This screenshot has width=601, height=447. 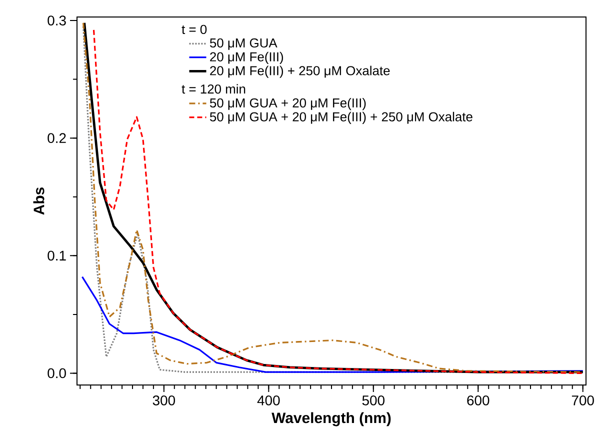 What do you see at coordinates (57, 255) in the screenshot?
I see `y-tick-label: 0.1` at bounding box center [57, 255].